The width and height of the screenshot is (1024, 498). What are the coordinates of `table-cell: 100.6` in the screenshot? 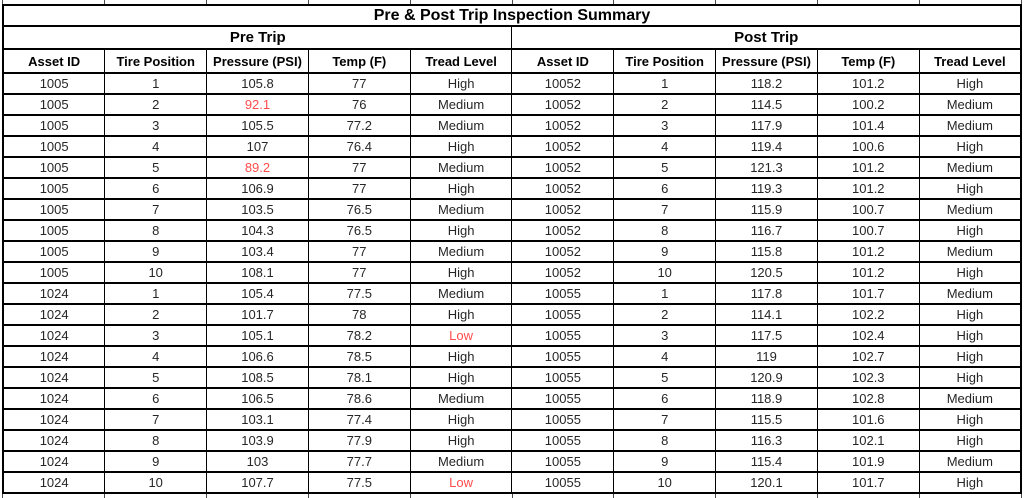 It's located at (868, 146).